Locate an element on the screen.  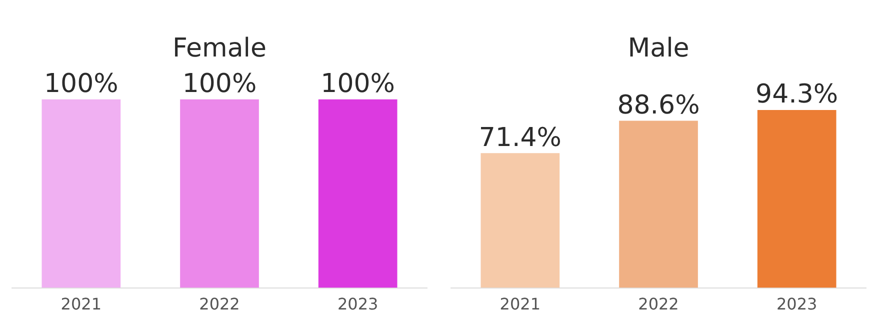
data-label: 94.3% is located at coordinates (797, 95).